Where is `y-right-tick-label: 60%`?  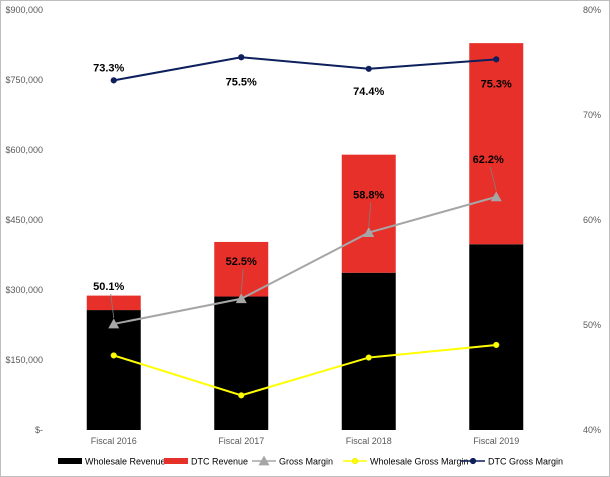 y-right-tick-label: 60% is located at coordinates (592, 220).